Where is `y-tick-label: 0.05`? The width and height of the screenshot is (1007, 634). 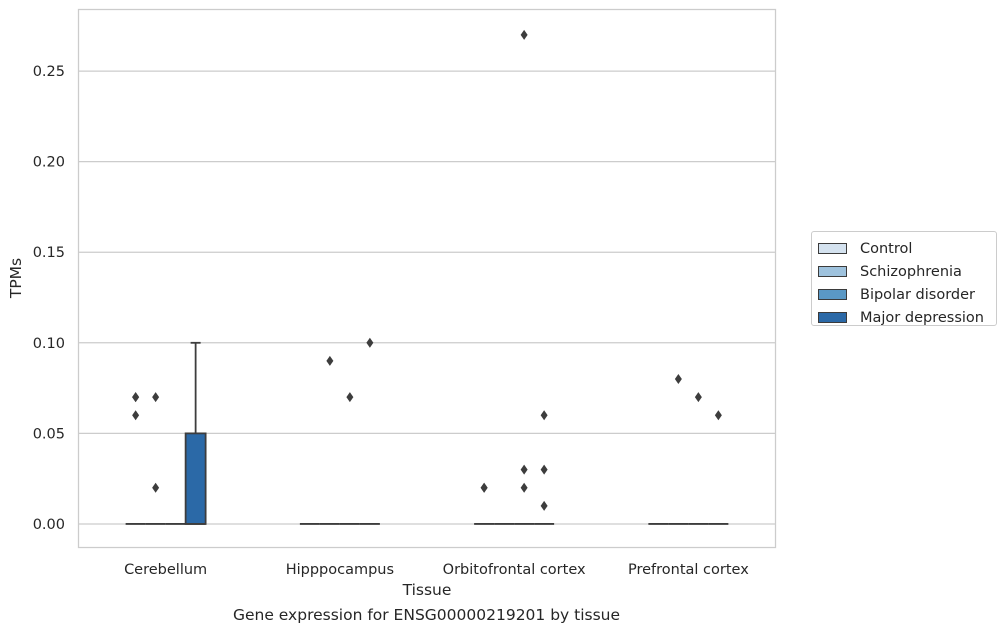 y-tick-label: 0.05 is located at coordinates (49, 434).